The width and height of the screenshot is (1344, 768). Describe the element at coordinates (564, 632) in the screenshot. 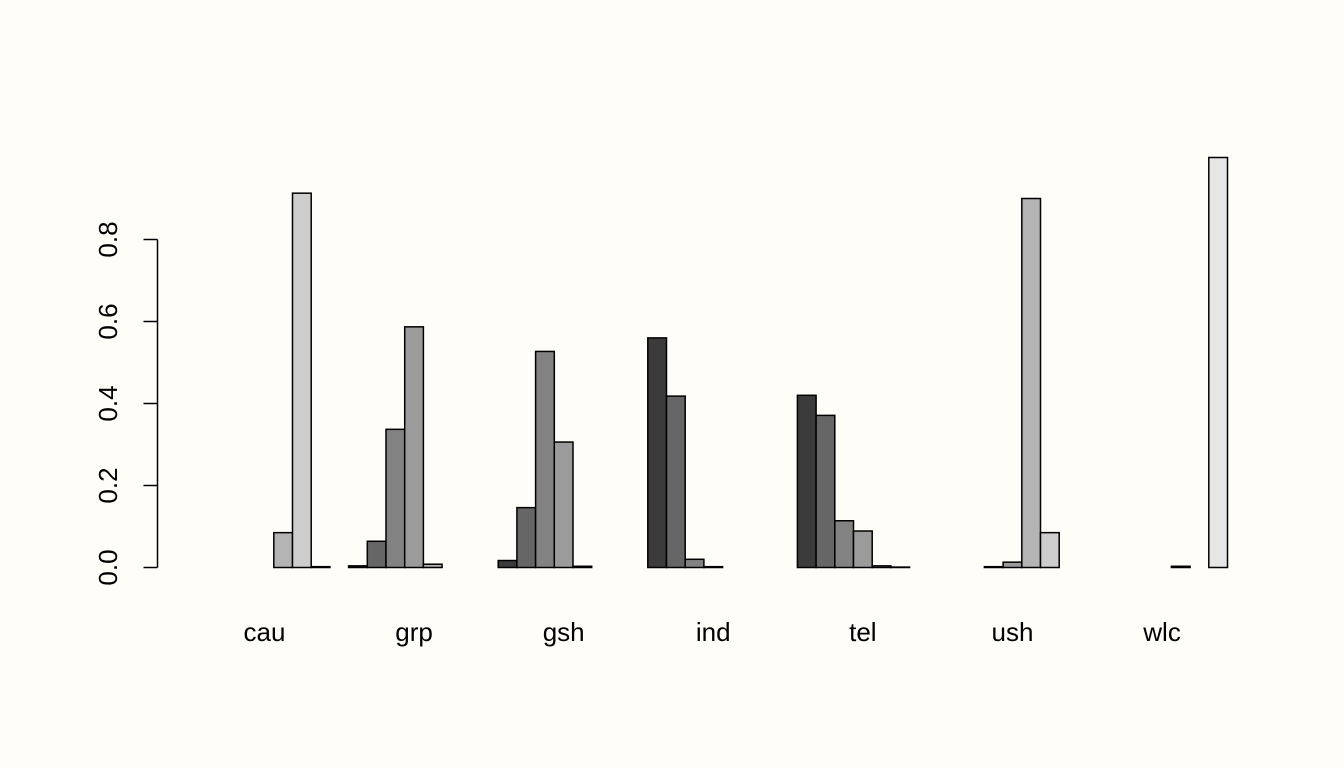

I see `x-category-label: gsh` at that location.